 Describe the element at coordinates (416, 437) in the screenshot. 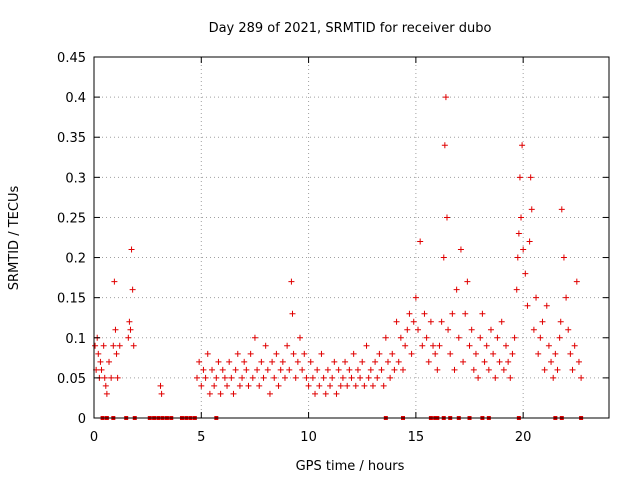

I see `x-tick-label: 15` at that location.